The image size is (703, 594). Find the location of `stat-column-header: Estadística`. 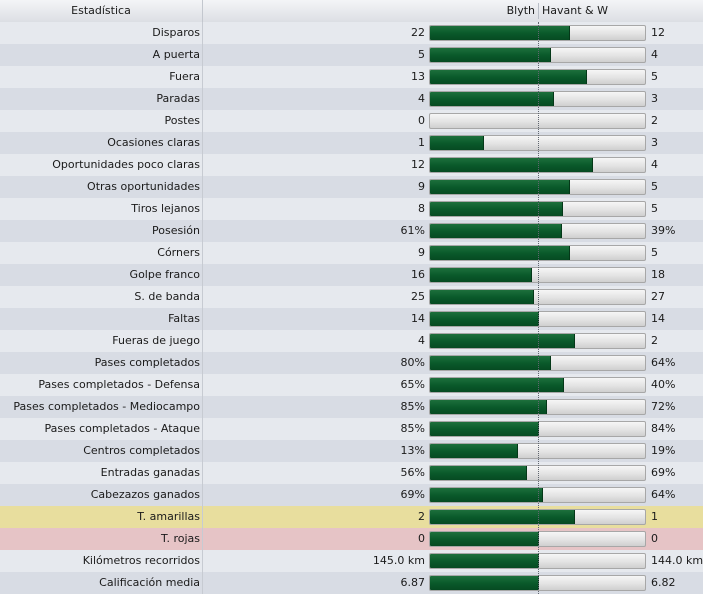

stat-column-header: Estadística is located at coordinates (101, 11).